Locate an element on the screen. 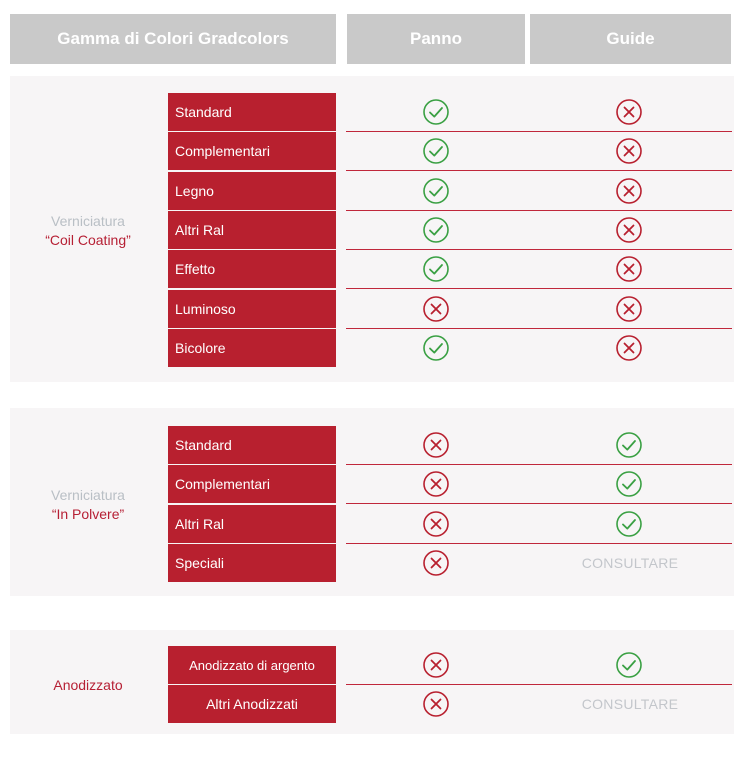 The width and height of the screenshot is (750, 770). row-label: Legno is located at coordinates (252, 191).